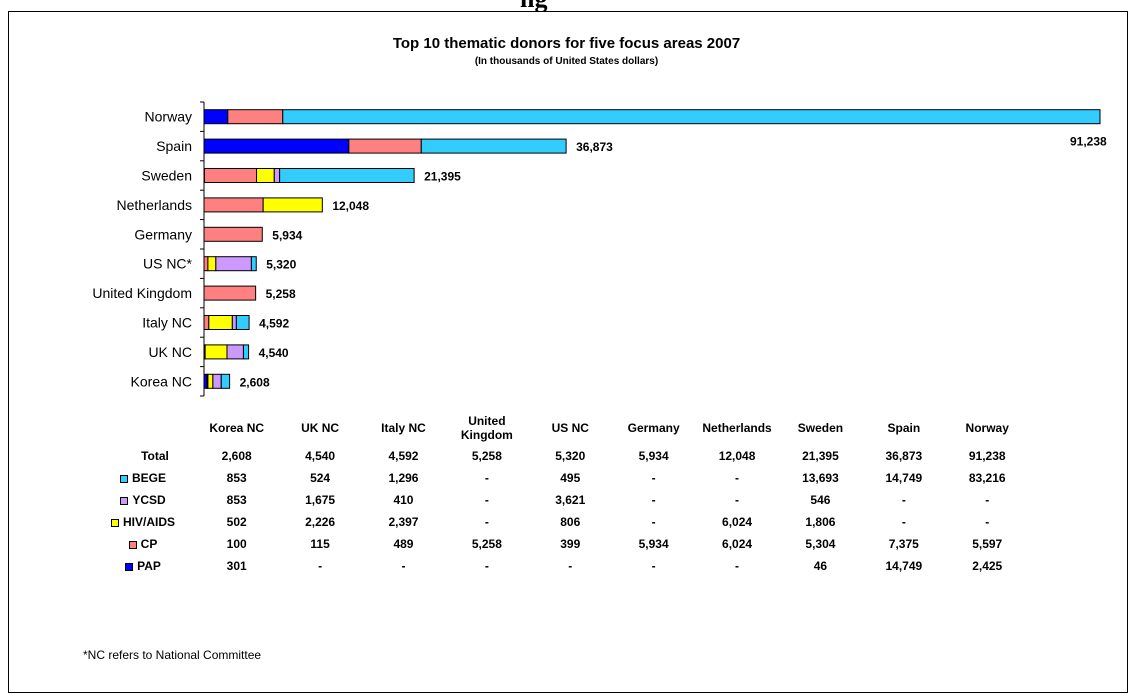  Describe the element at coordinates (737, 428) in the screenshot. I see `table-column-header: Netherlands` at that location.